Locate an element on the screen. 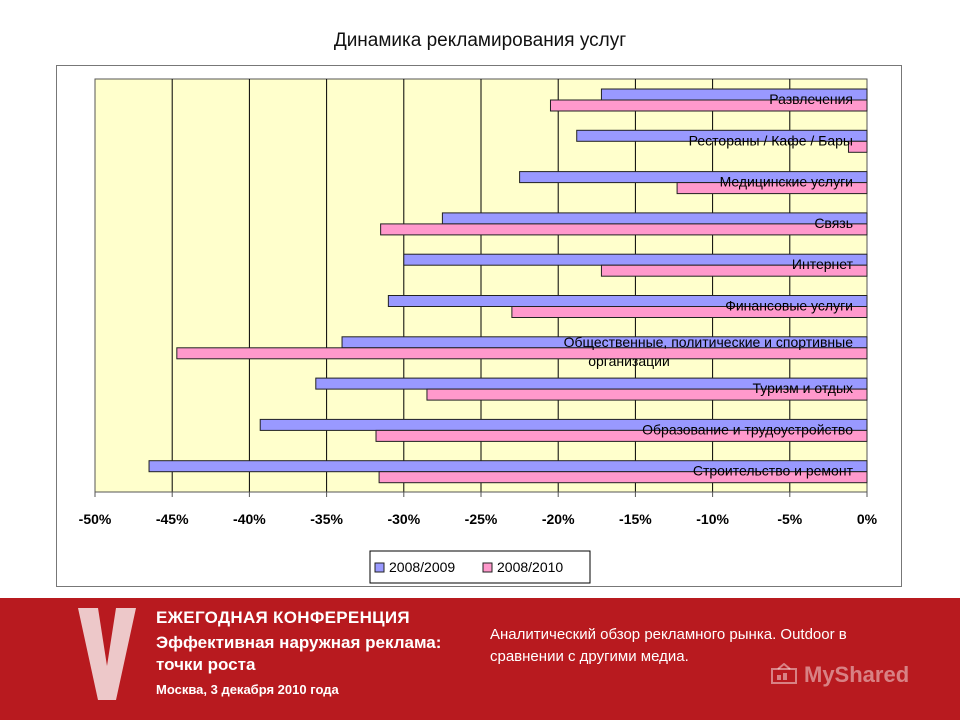 Image resolution: width=960 pixels, height=720 pixels. category-label: Образование и трудоустройство is located at coordinates (747, 429).